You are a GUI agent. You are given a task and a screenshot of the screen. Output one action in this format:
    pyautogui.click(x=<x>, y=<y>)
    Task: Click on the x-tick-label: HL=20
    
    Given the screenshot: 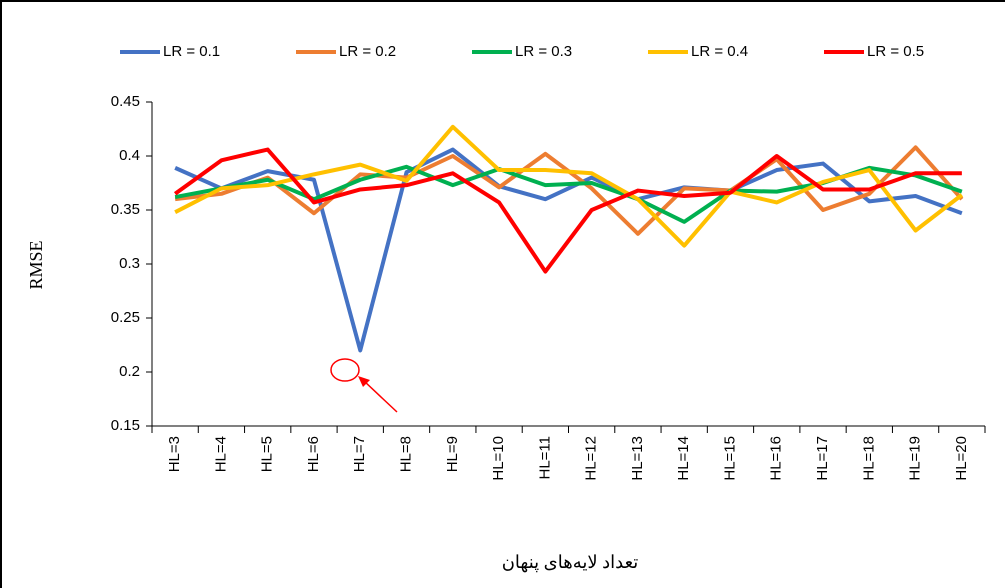 What is the action you would take?
    pyautogui.click(x=961, y=458)
    